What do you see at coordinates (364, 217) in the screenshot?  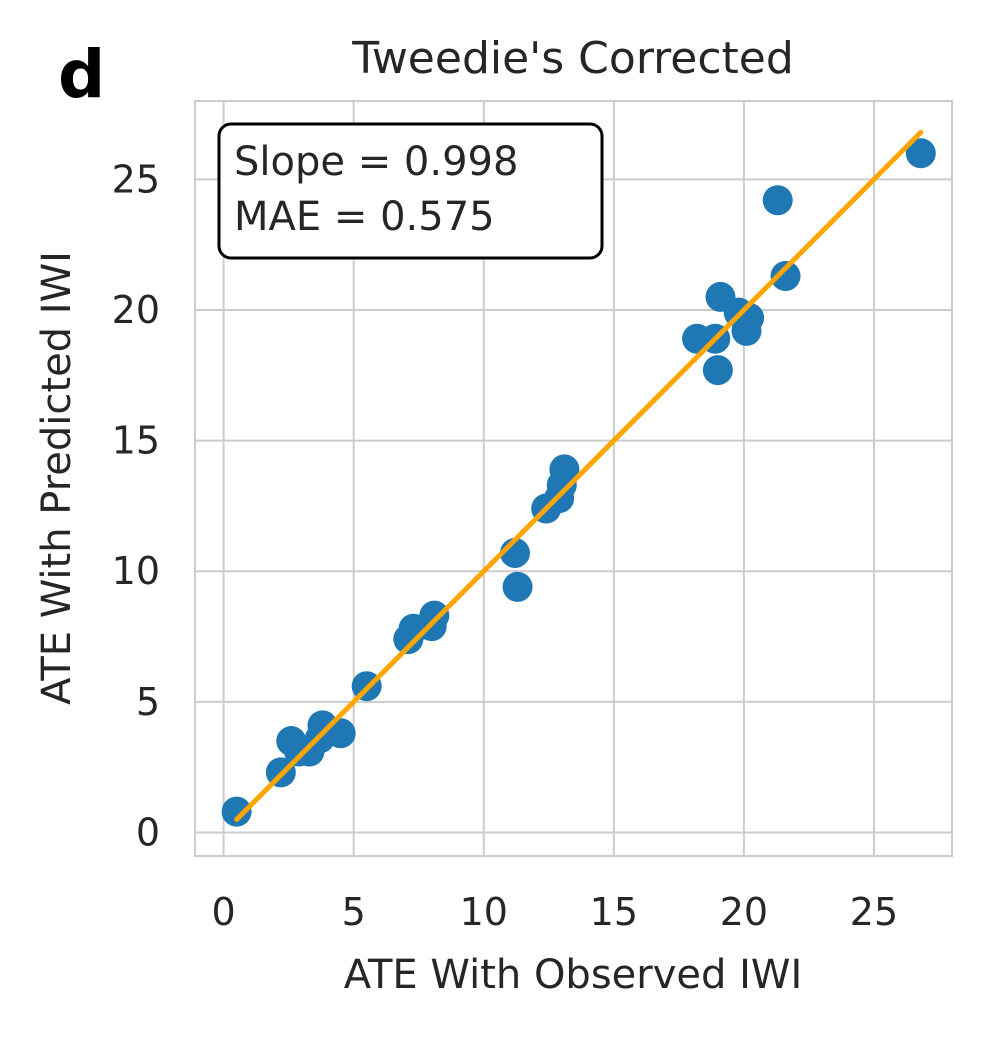 I see `mae-text: MAE = 0.575` at bounding box center [364, 217].